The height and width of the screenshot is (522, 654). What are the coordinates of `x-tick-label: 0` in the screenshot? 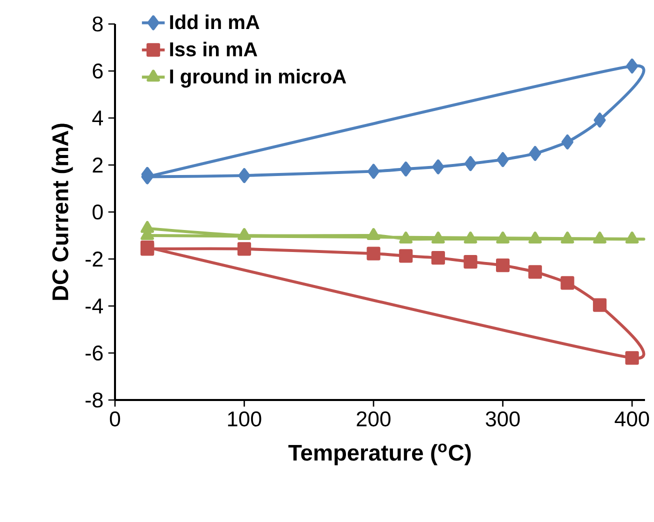 It's located at (115, 418).